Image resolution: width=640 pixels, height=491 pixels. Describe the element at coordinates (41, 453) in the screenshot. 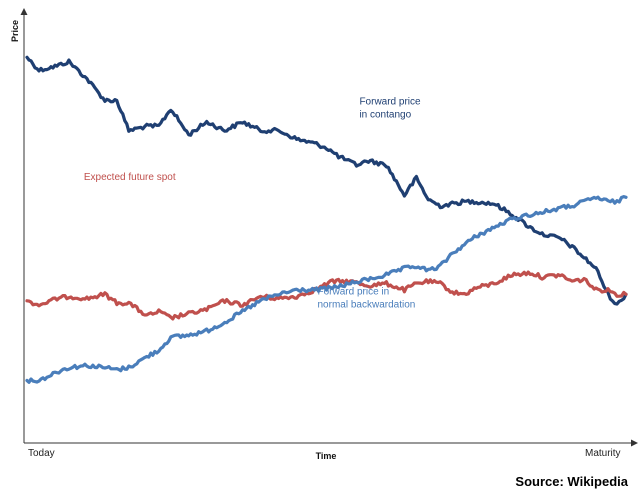

I see `x-tick-label-start: Today` at that location.